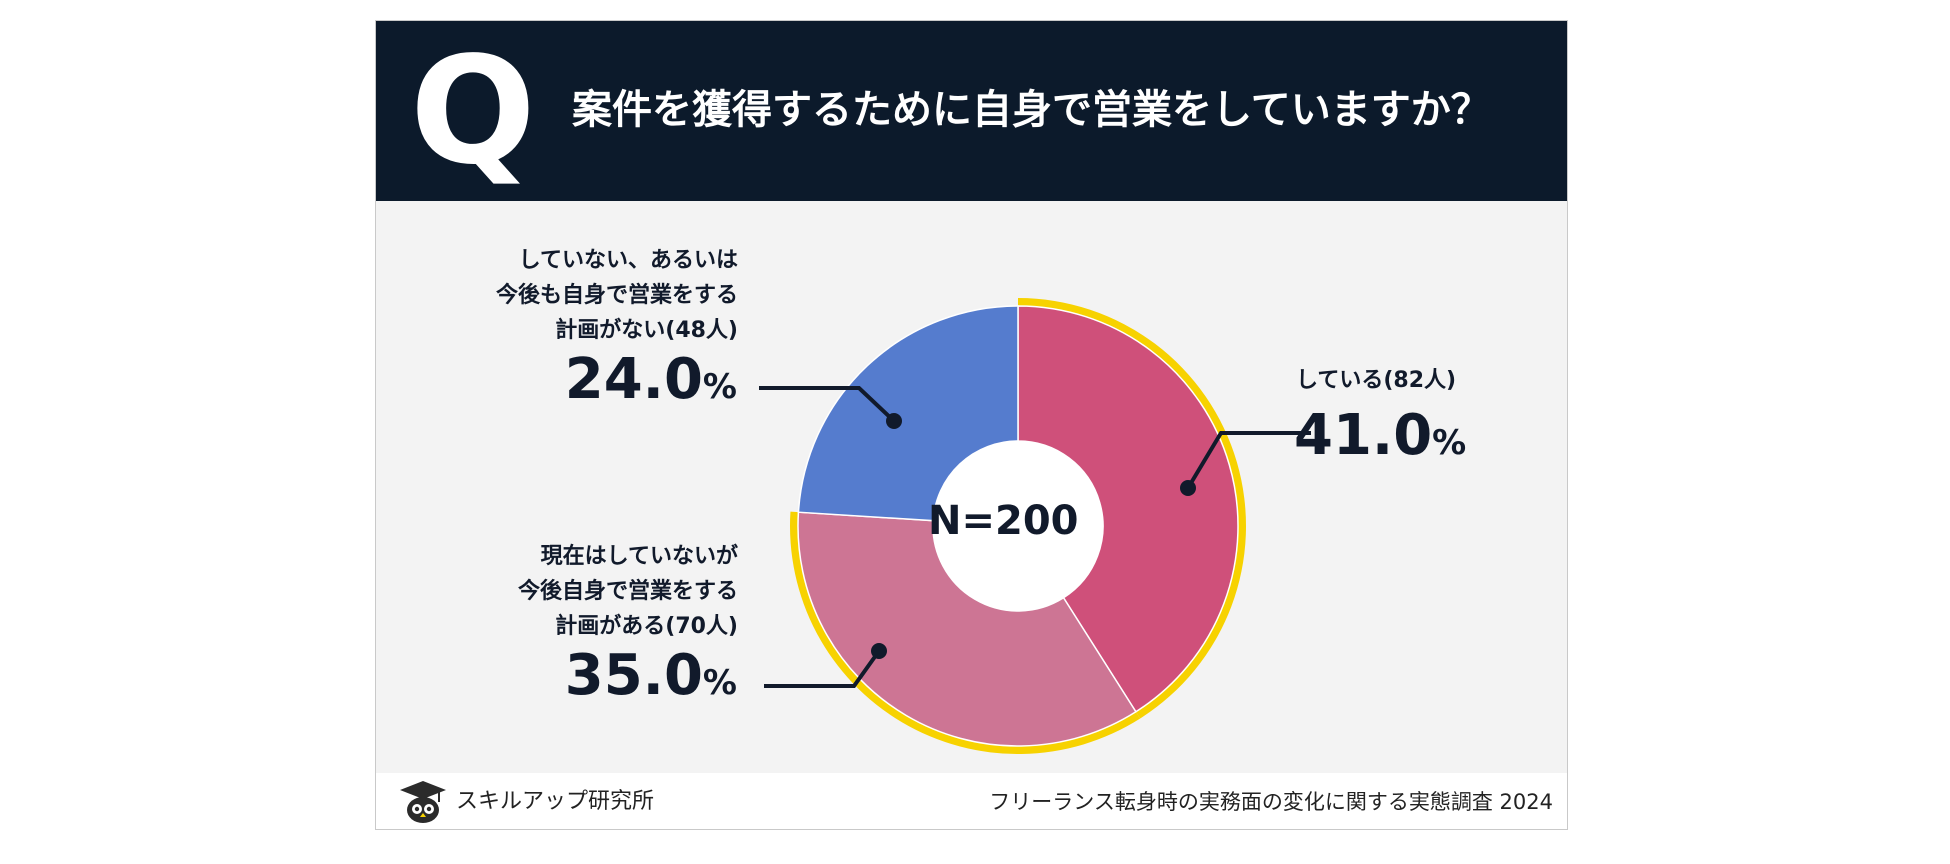 The image size is (1950, 864). What do you see at coordinates (1248, 460) in the screenshot?
I see `leader-line-yes` at bounding box center [1248, 460].